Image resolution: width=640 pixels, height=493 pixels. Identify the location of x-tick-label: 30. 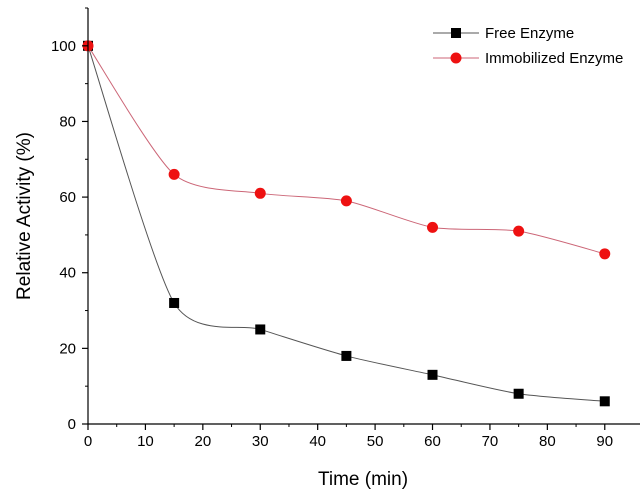
(260, 441).